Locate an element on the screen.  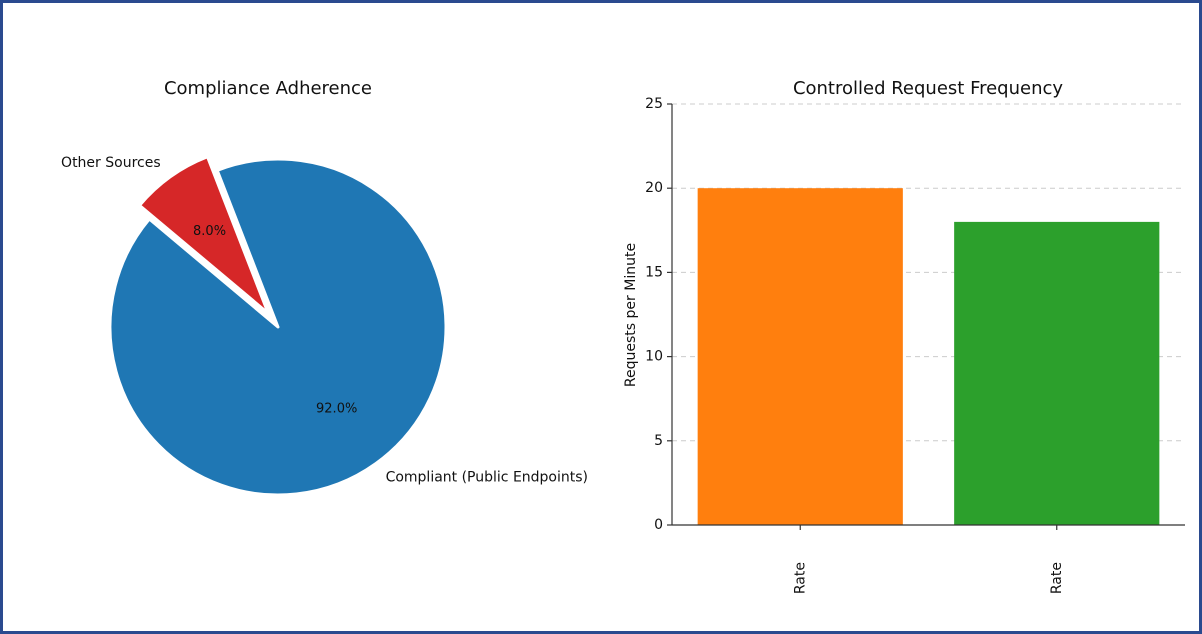
y-tick-label: 25 is located at coordinates (654, 104).